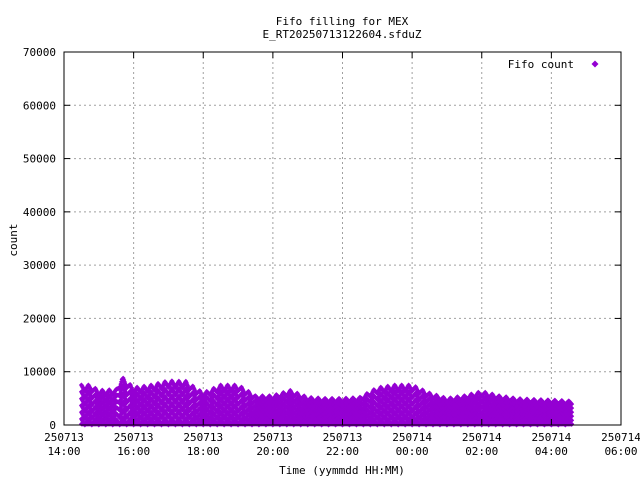 The height and width of the screenshot is (480, 640). I want to click on x-axis-label: Time (yymmdd HH:MM), so click(342, 470).